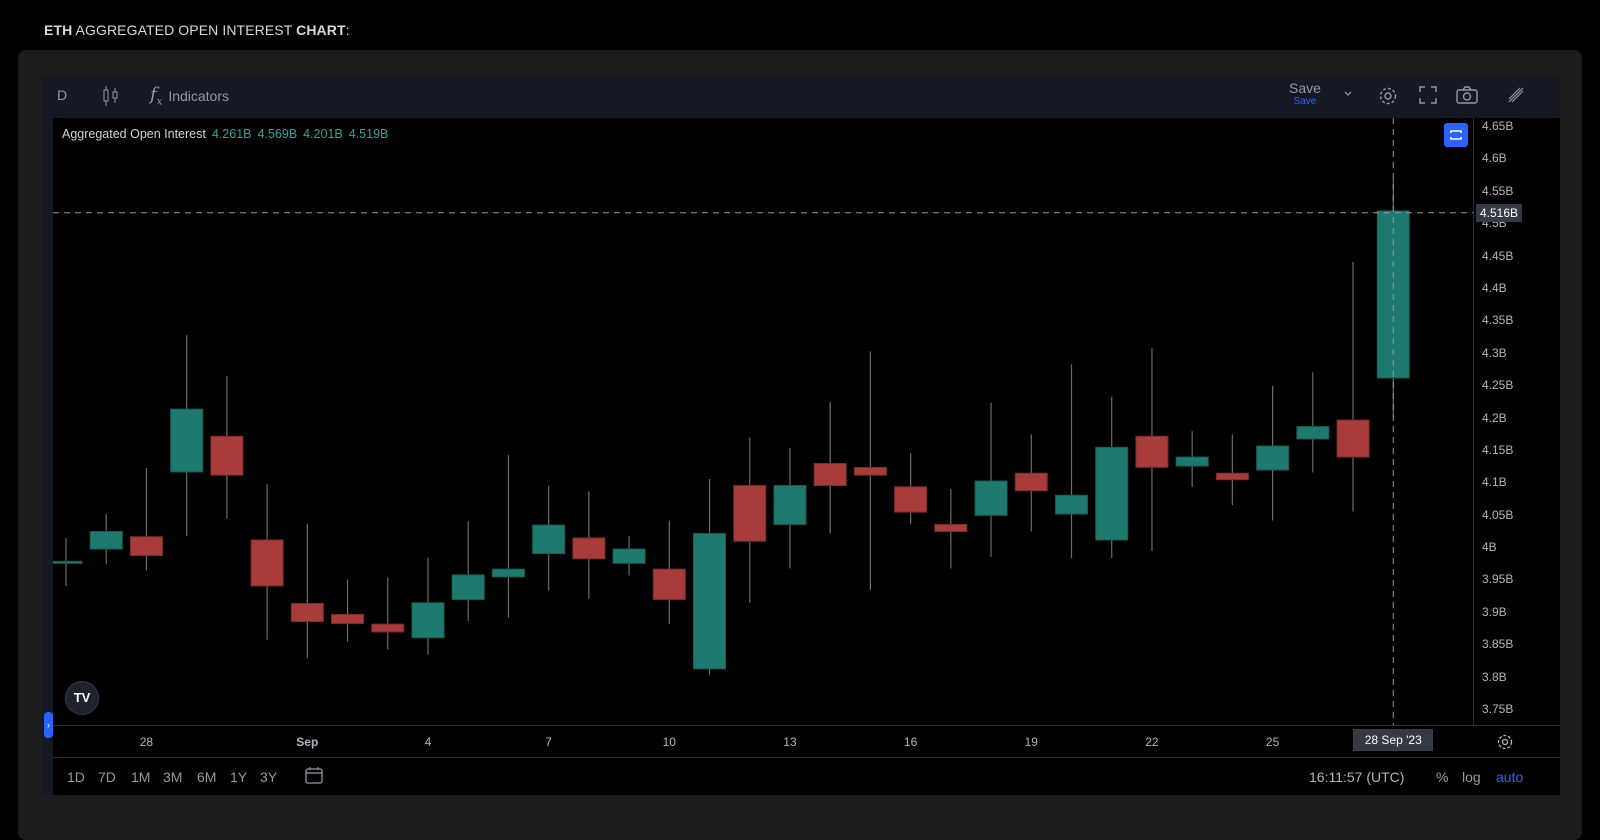 The width and height of the screenshot is (1600, 840). Describe the element at coordinates (1498, 709) in the screenshot. I see `price-tick-label: 3.75B` at that location.